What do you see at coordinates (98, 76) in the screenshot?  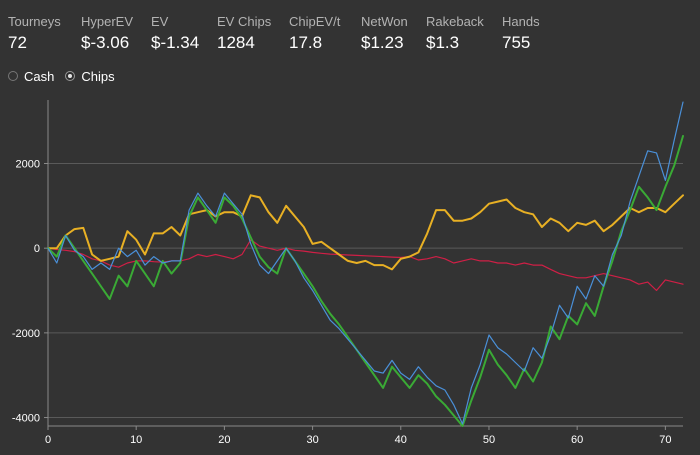 I see `toggle-option-label: Chips` at bounding box center [98, 76].